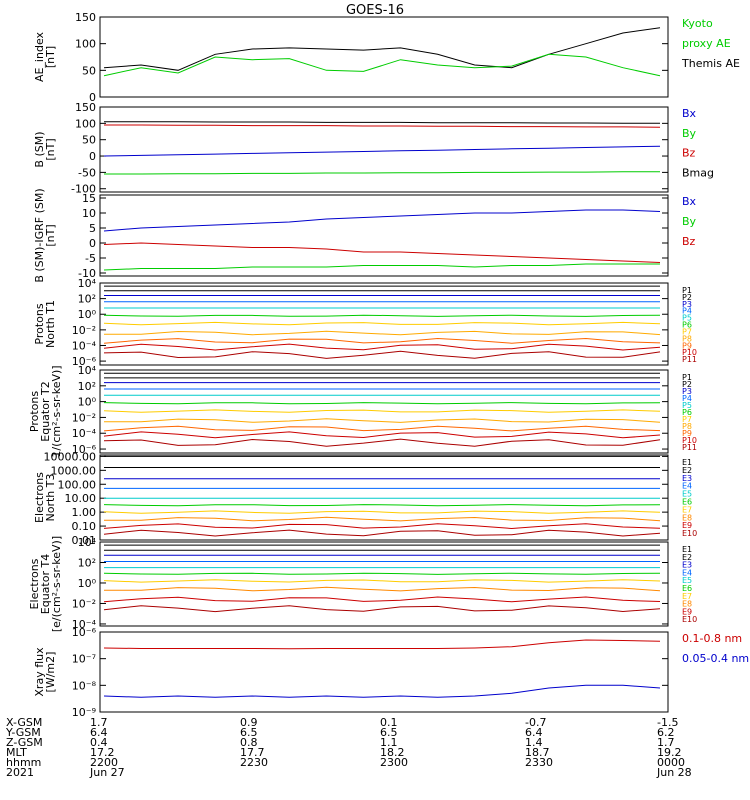 Image resolution: width=750 pixels, height=800 pixels. I want to click on legend-entry: P3, so click(687, 304).